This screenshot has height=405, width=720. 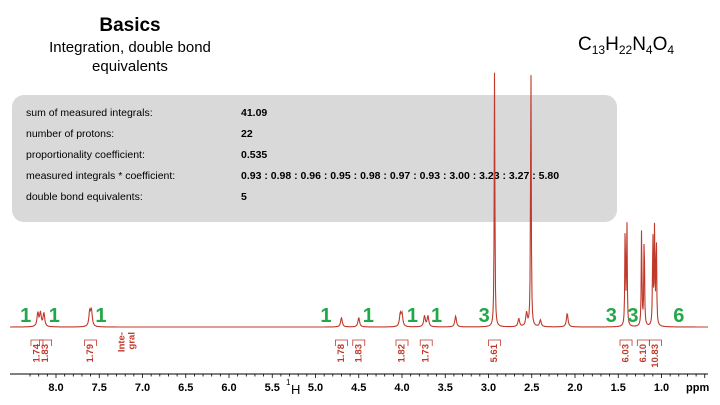 I want to click on x-tick-label-5: 5.5, so click(x=272, y=388).